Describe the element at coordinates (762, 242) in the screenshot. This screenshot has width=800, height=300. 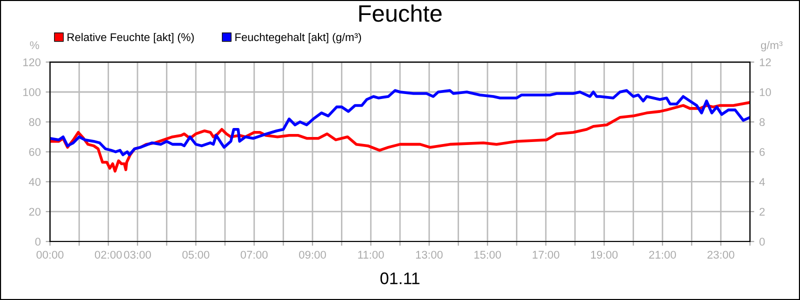
I see `y2-tick-label: 0` at that location.